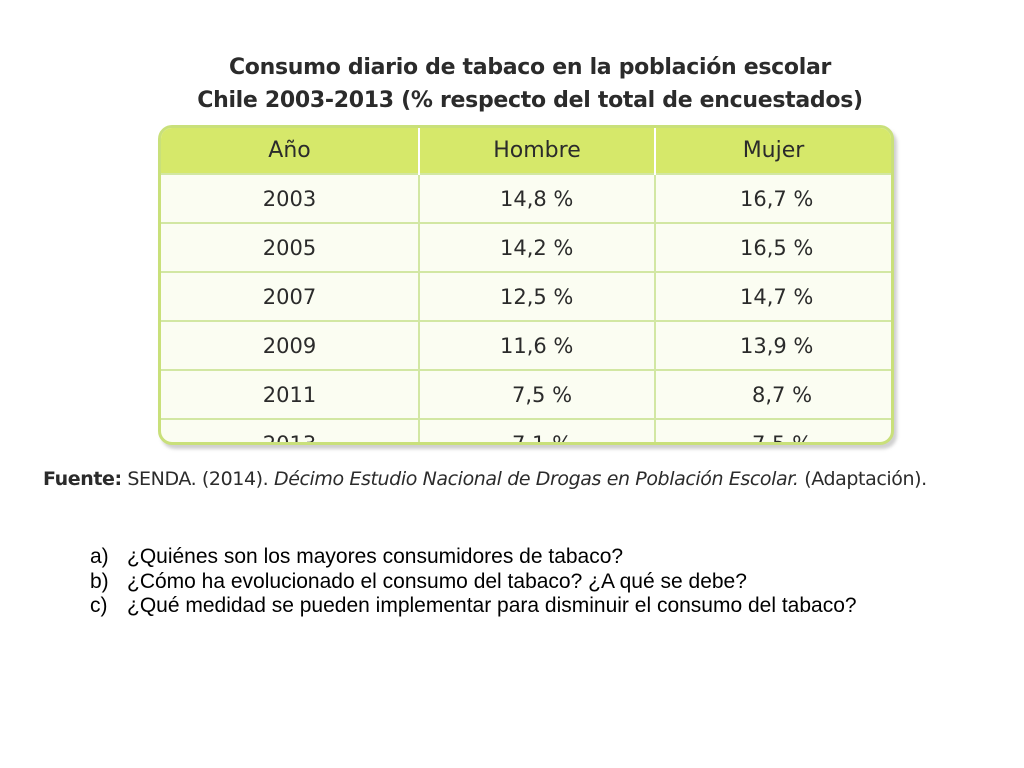  I want to click on table-row: 2009 11,6 % 13,9 %, so click(526, 345).